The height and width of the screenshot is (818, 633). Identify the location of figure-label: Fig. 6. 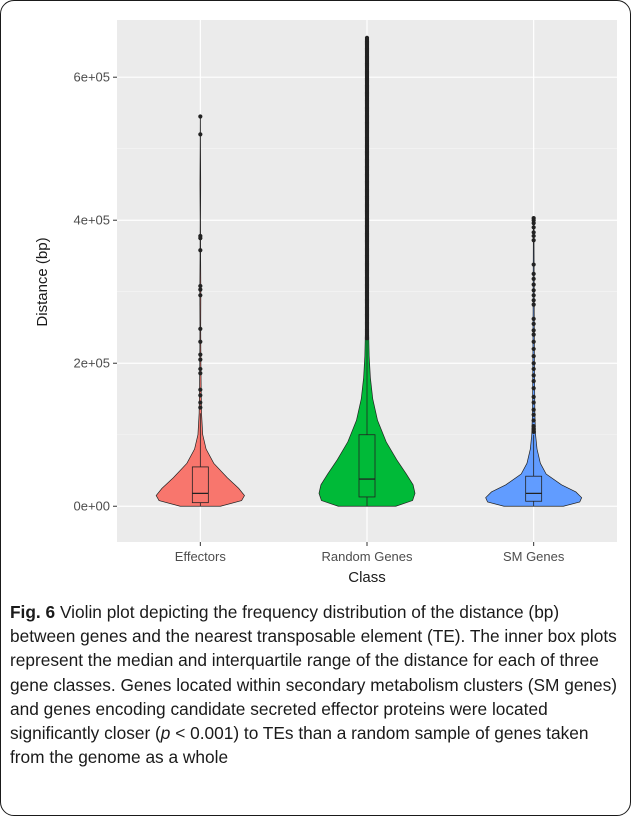
(33, 612).